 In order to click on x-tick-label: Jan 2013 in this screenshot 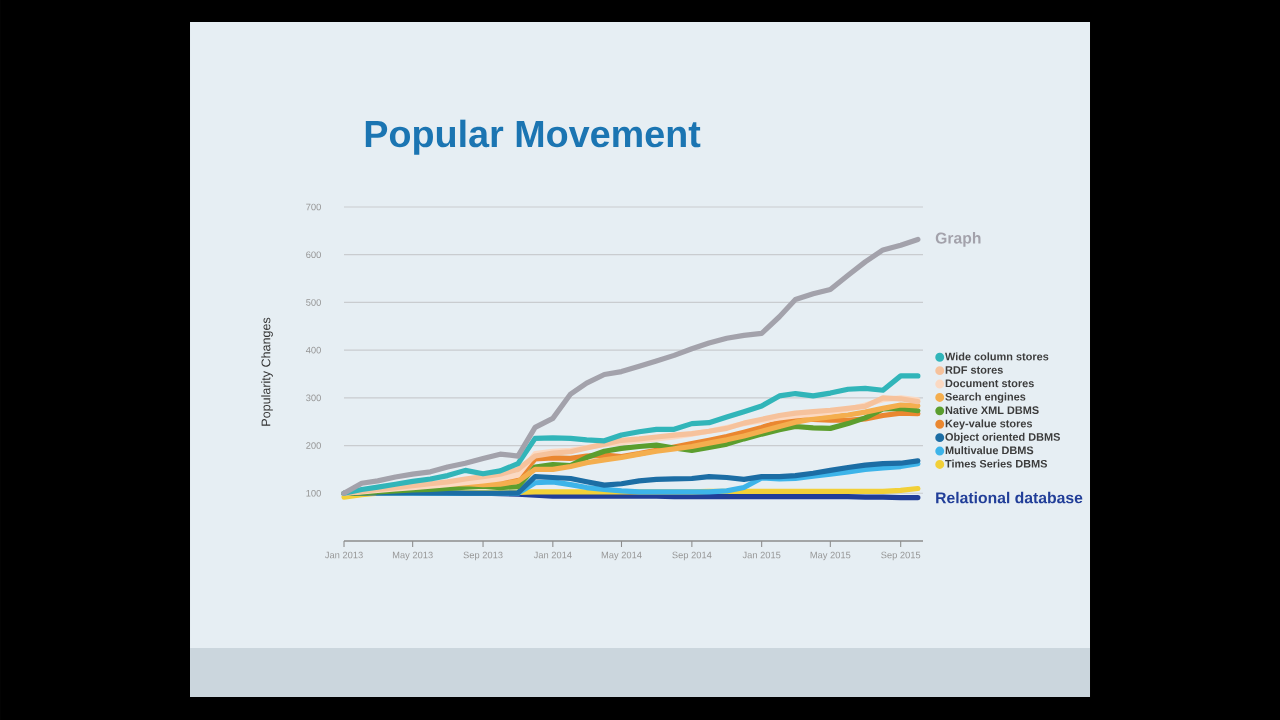, I will do `click(343, 555)`.